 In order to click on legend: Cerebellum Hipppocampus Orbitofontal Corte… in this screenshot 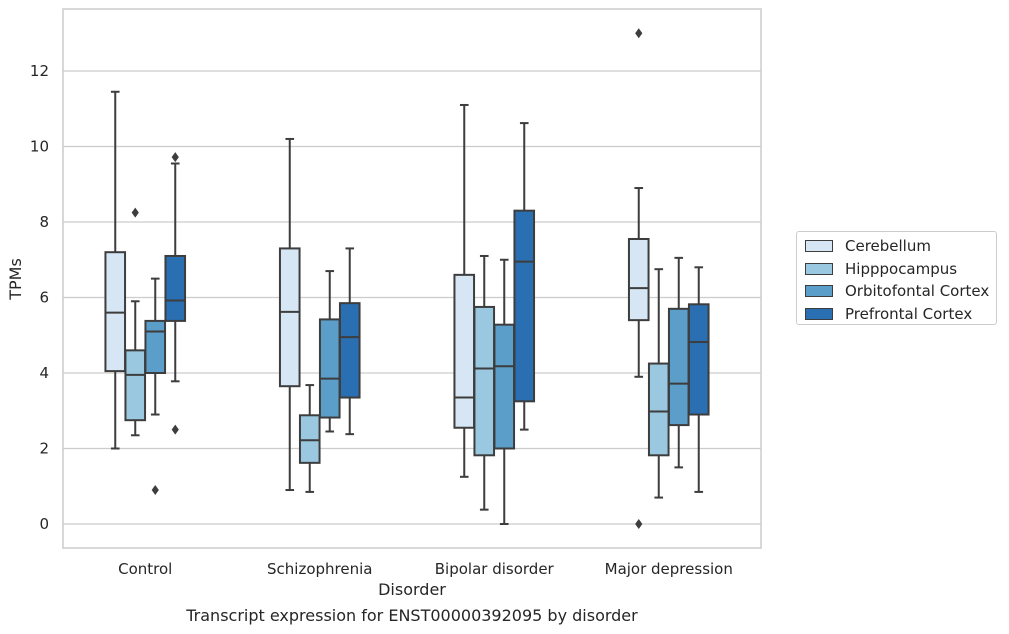, I will do `click(896, 278)`.